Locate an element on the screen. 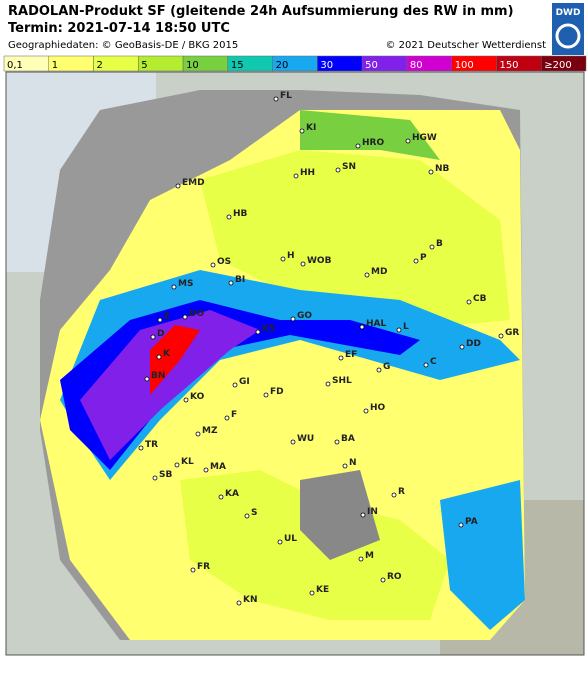  city-label: EMD is located at coordinates (193, 183).